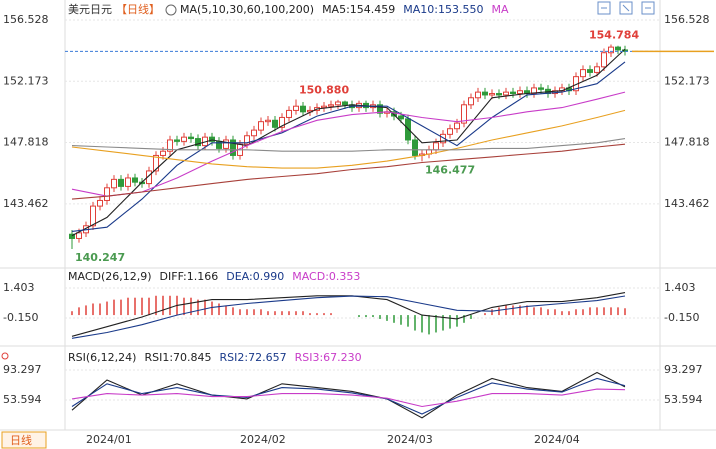 The height and width of the screenshot is (449, 716). What do you see at coordinates (5, 356) in the screenshot?
I see `crosshair-icon` at bounding box center [5, 356].